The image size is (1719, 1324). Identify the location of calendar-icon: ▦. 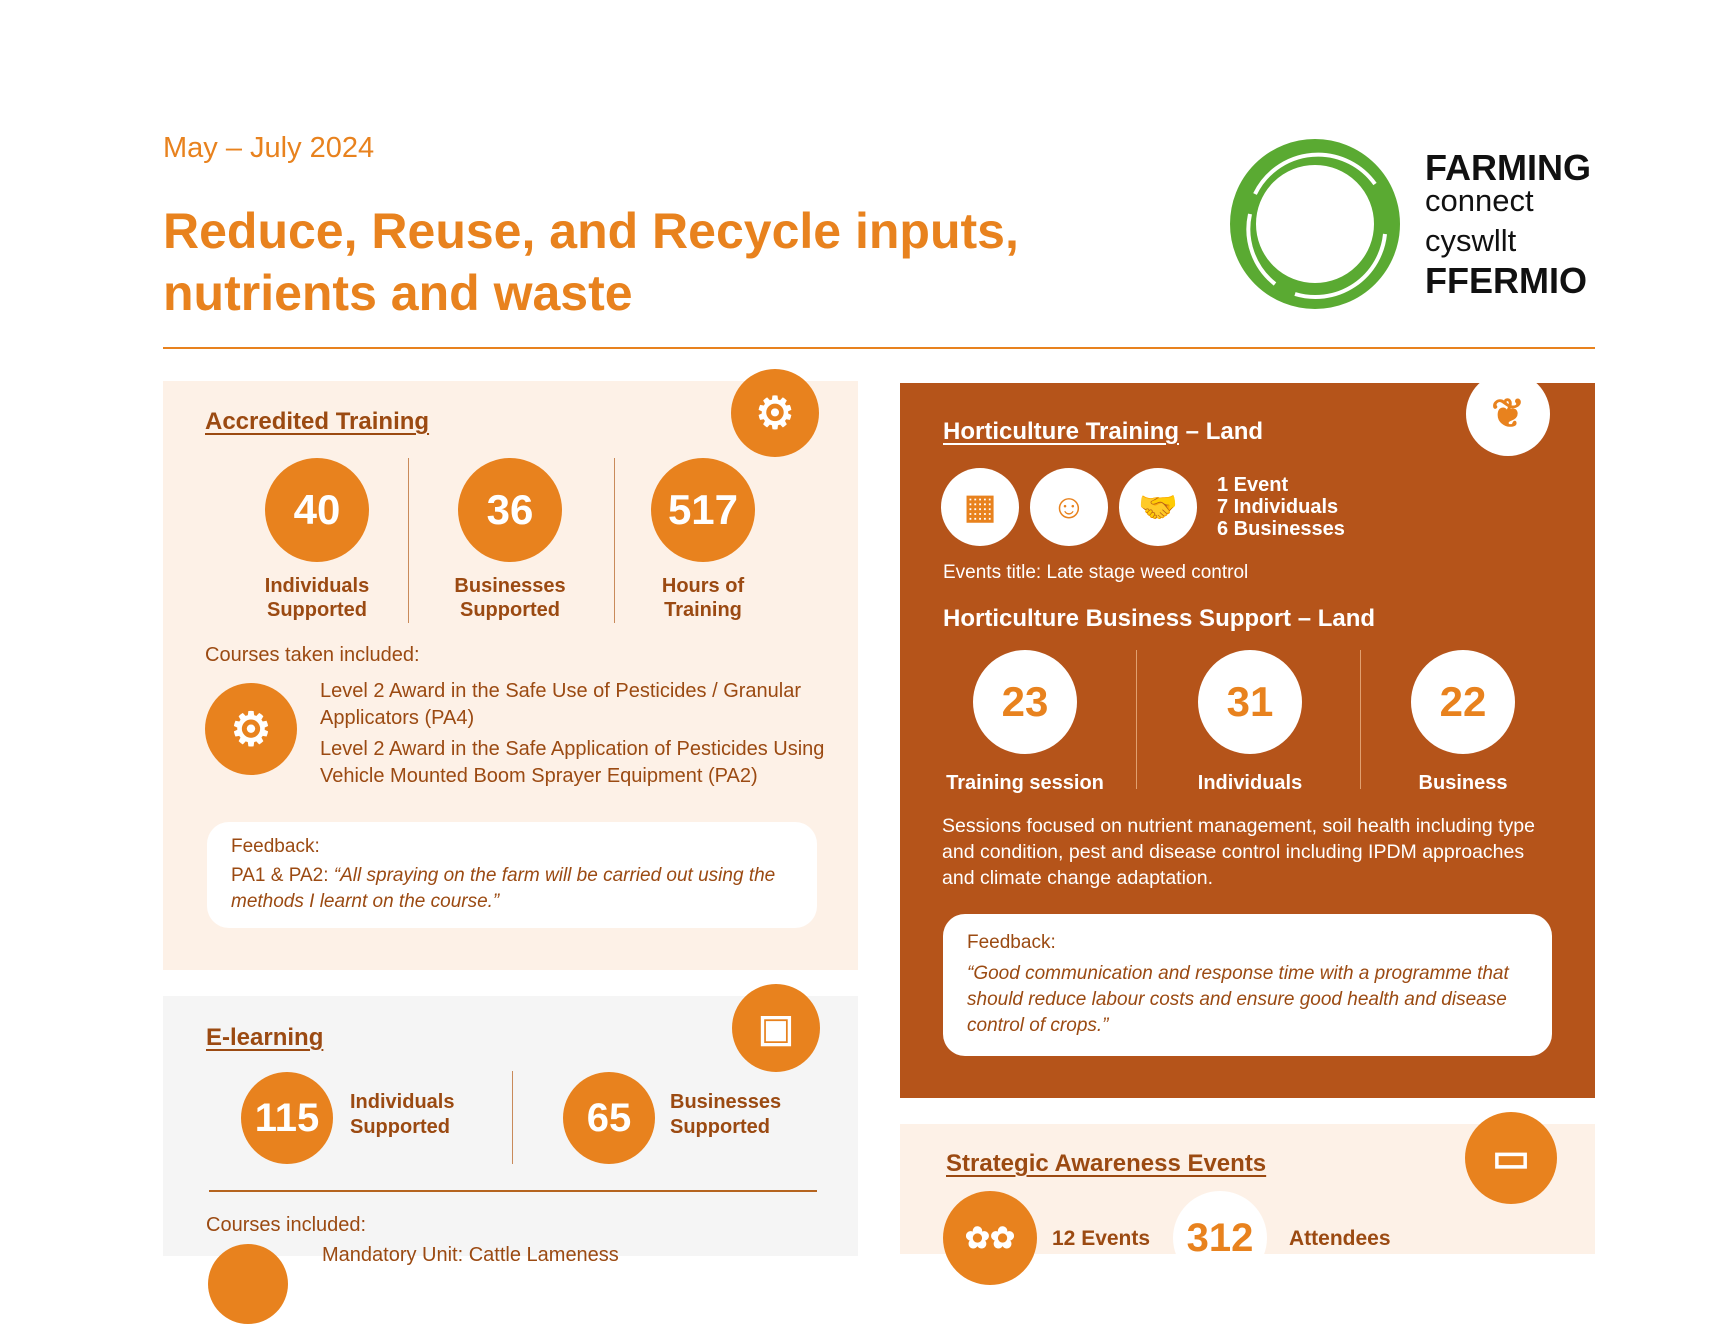
(980, 507).